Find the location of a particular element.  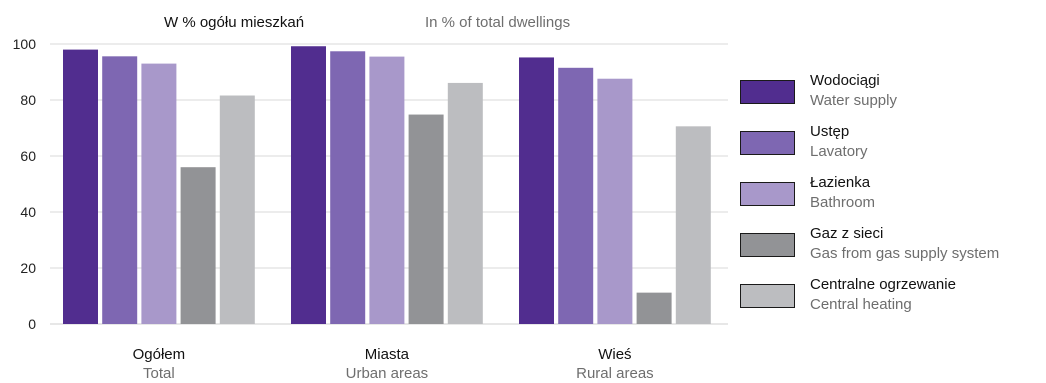

y-tick-label: 0 is located at coordinates (32, 324).